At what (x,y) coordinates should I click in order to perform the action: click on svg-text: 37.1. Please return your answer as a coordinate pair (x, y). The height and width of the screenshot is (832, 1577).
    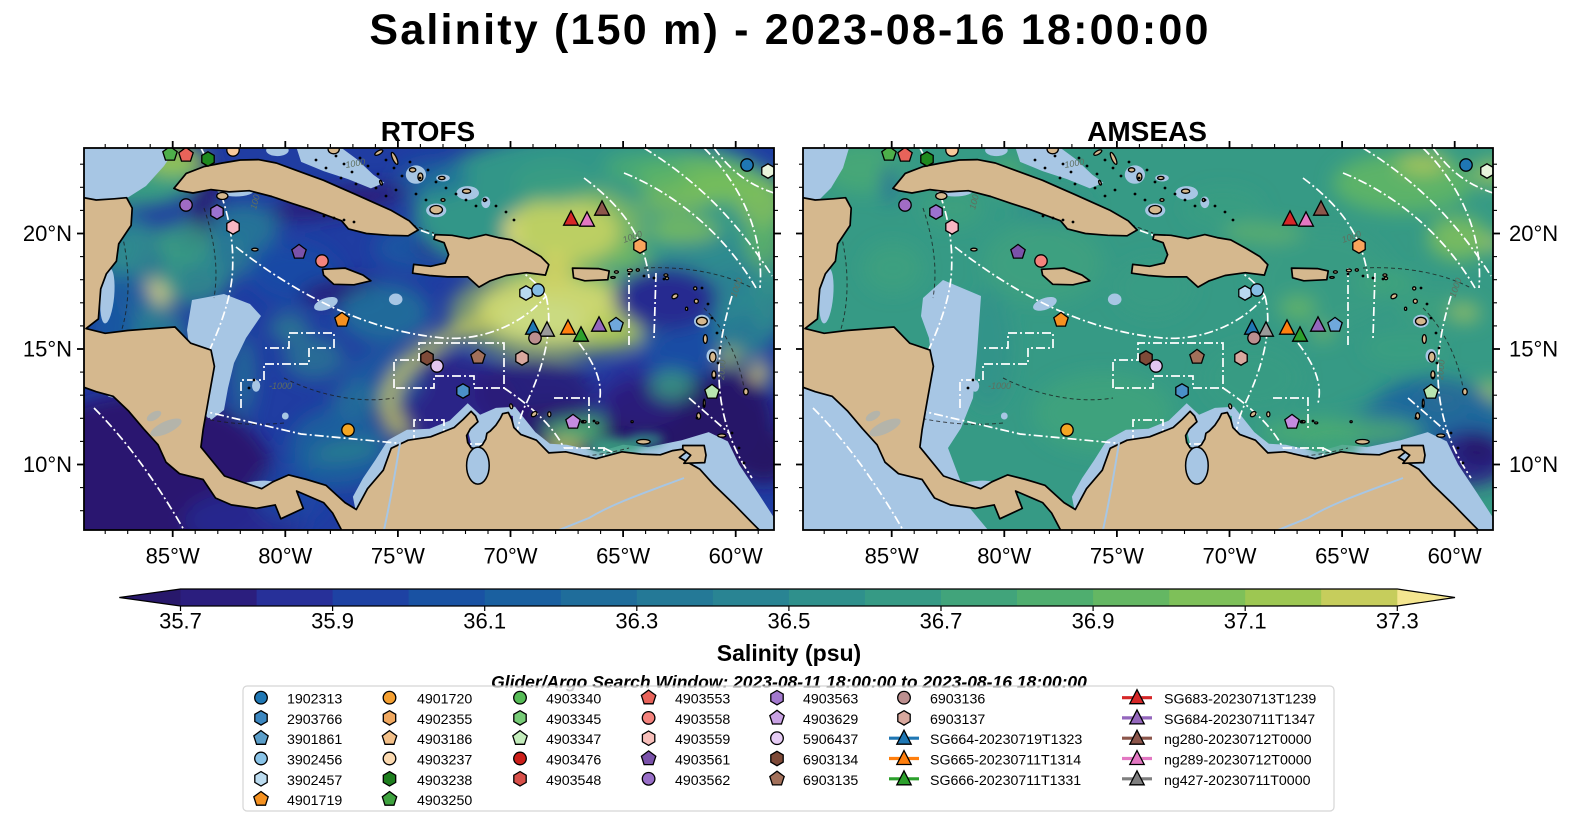
    Looking at the image, I should click on (1245, 621).